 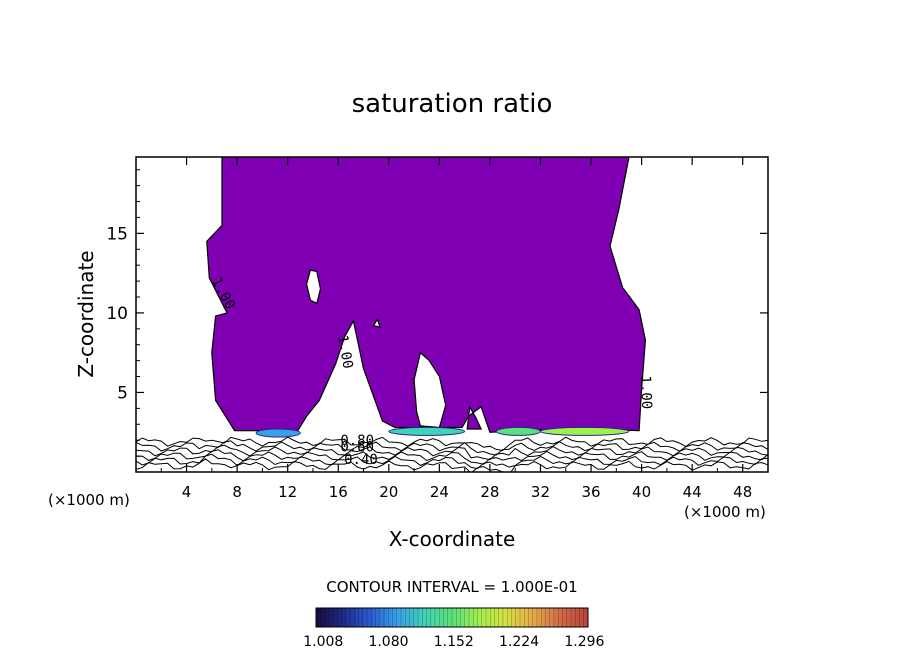 I want to click on surface-contour-0.80, so click(x=452, y=444).